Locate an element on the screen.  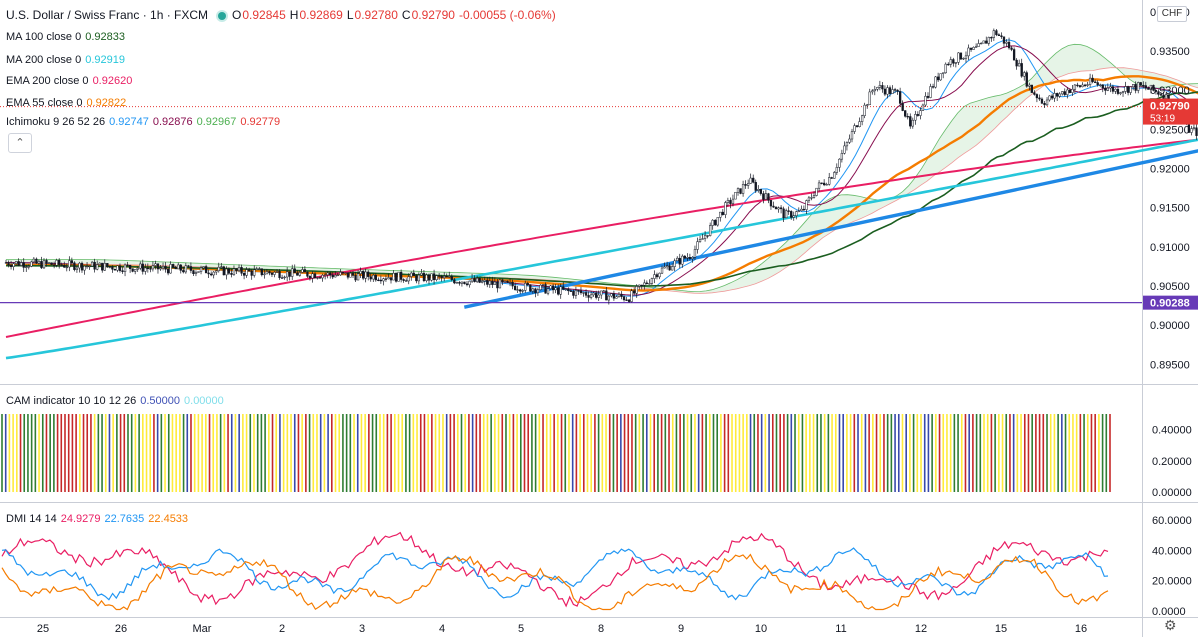
dmi-adx-line is located at coordinates (555, 582).